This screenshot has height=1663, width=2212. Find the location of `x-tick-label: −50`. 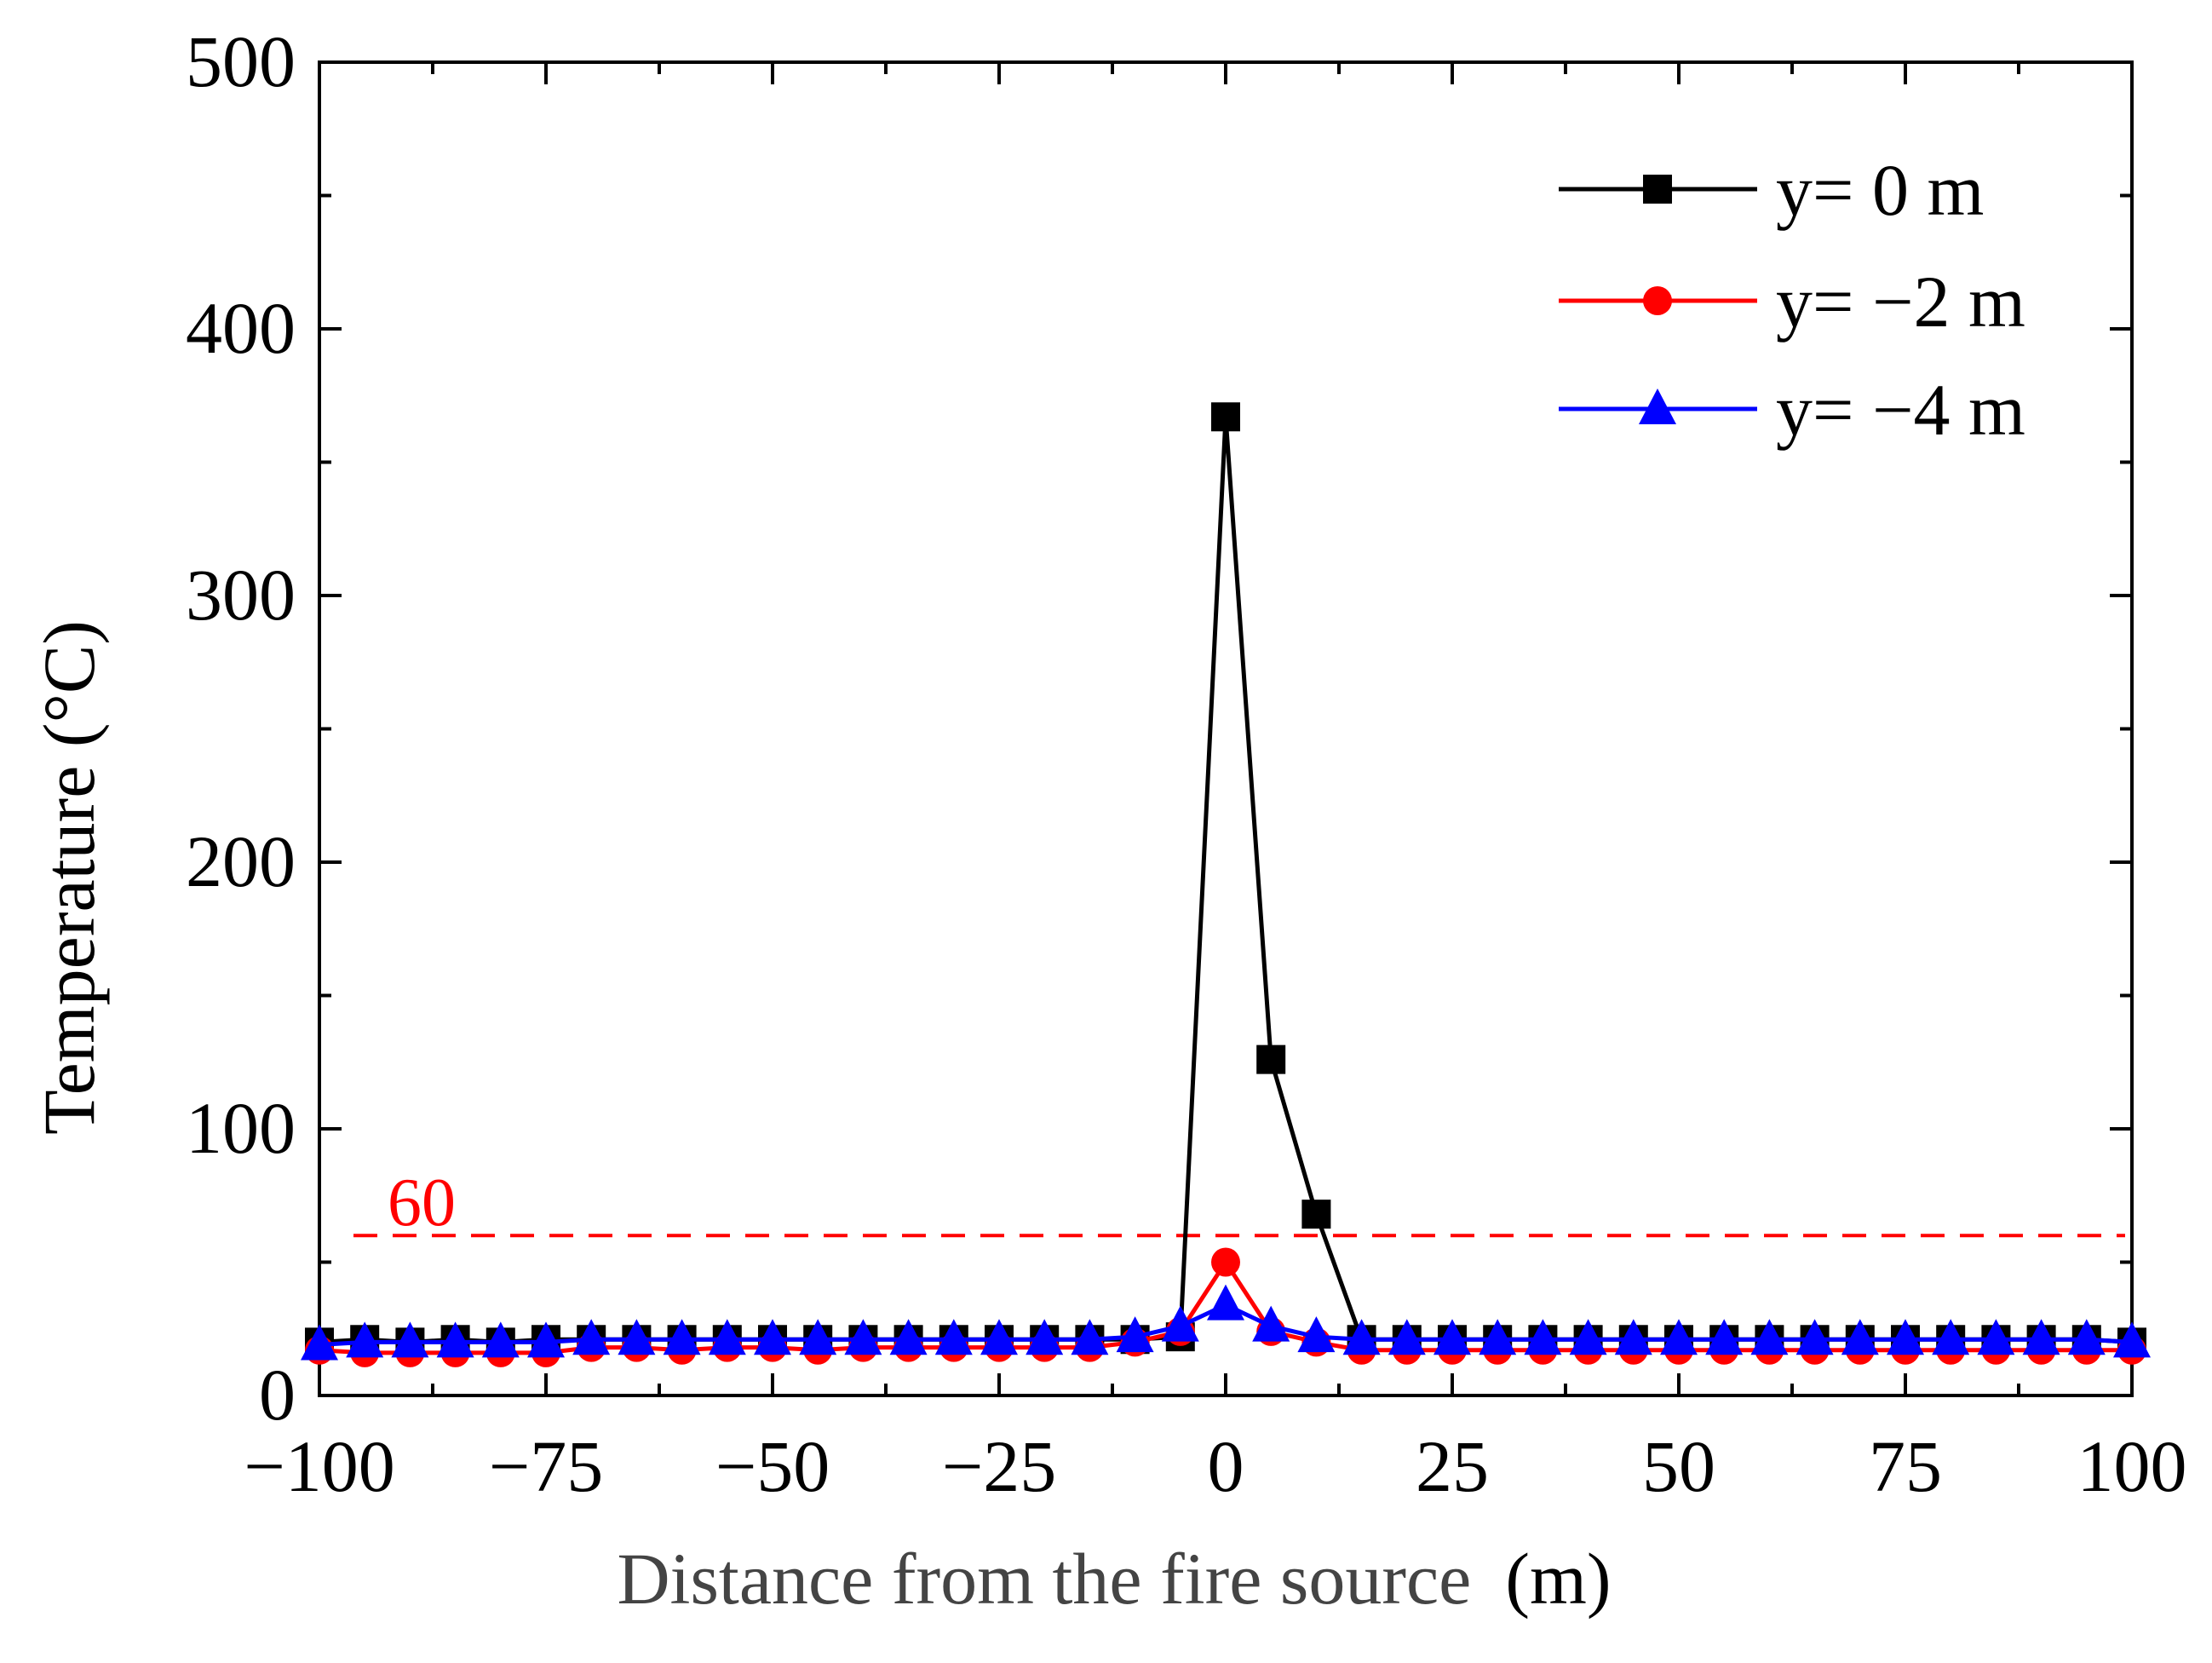

x-tick-label: −50 is located at coordinates (772, 1466).